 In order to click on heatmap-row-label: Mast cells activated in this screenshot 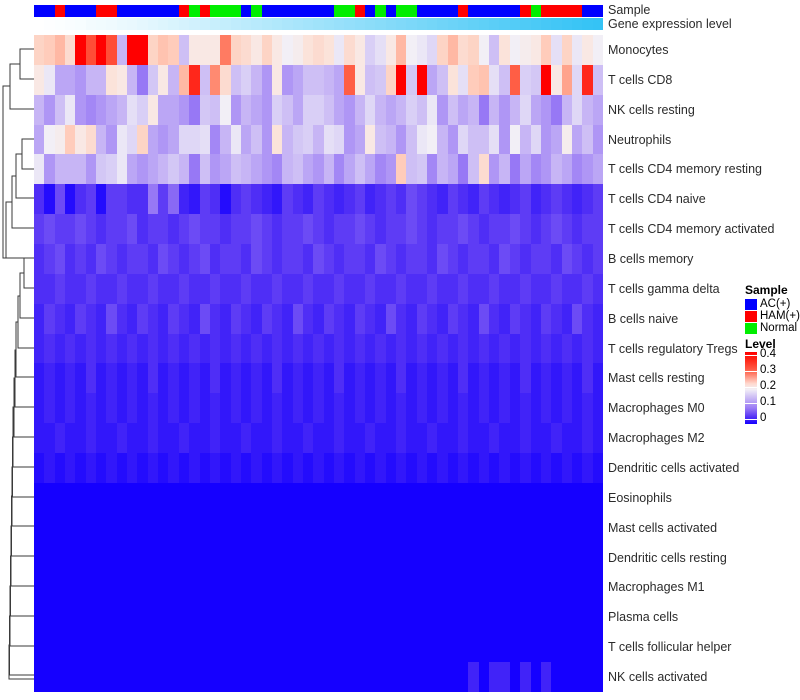, I will do `click(663, 527)`.